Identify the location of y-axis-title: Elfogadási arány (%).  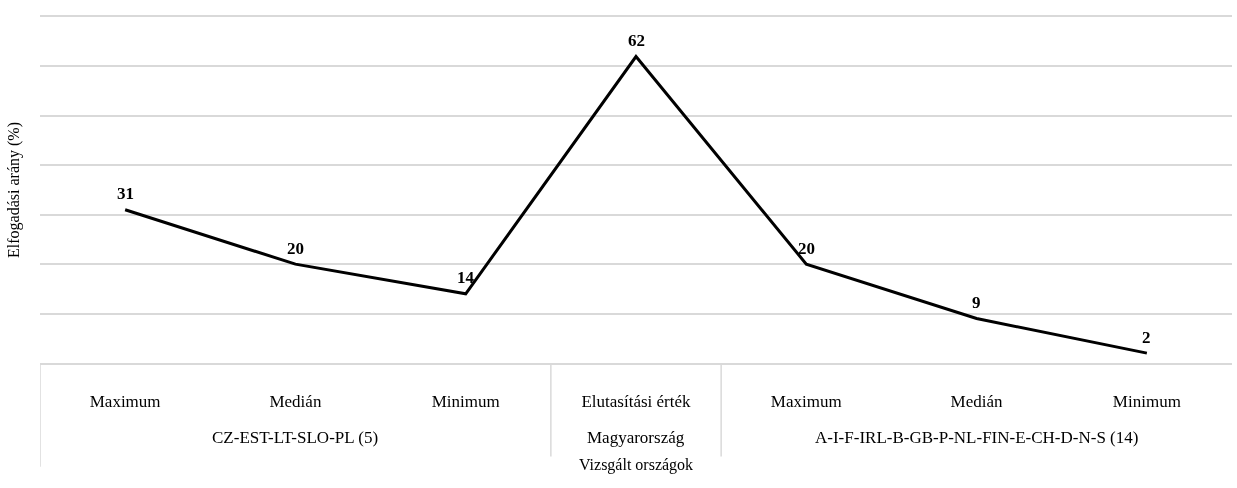
(13, 190).